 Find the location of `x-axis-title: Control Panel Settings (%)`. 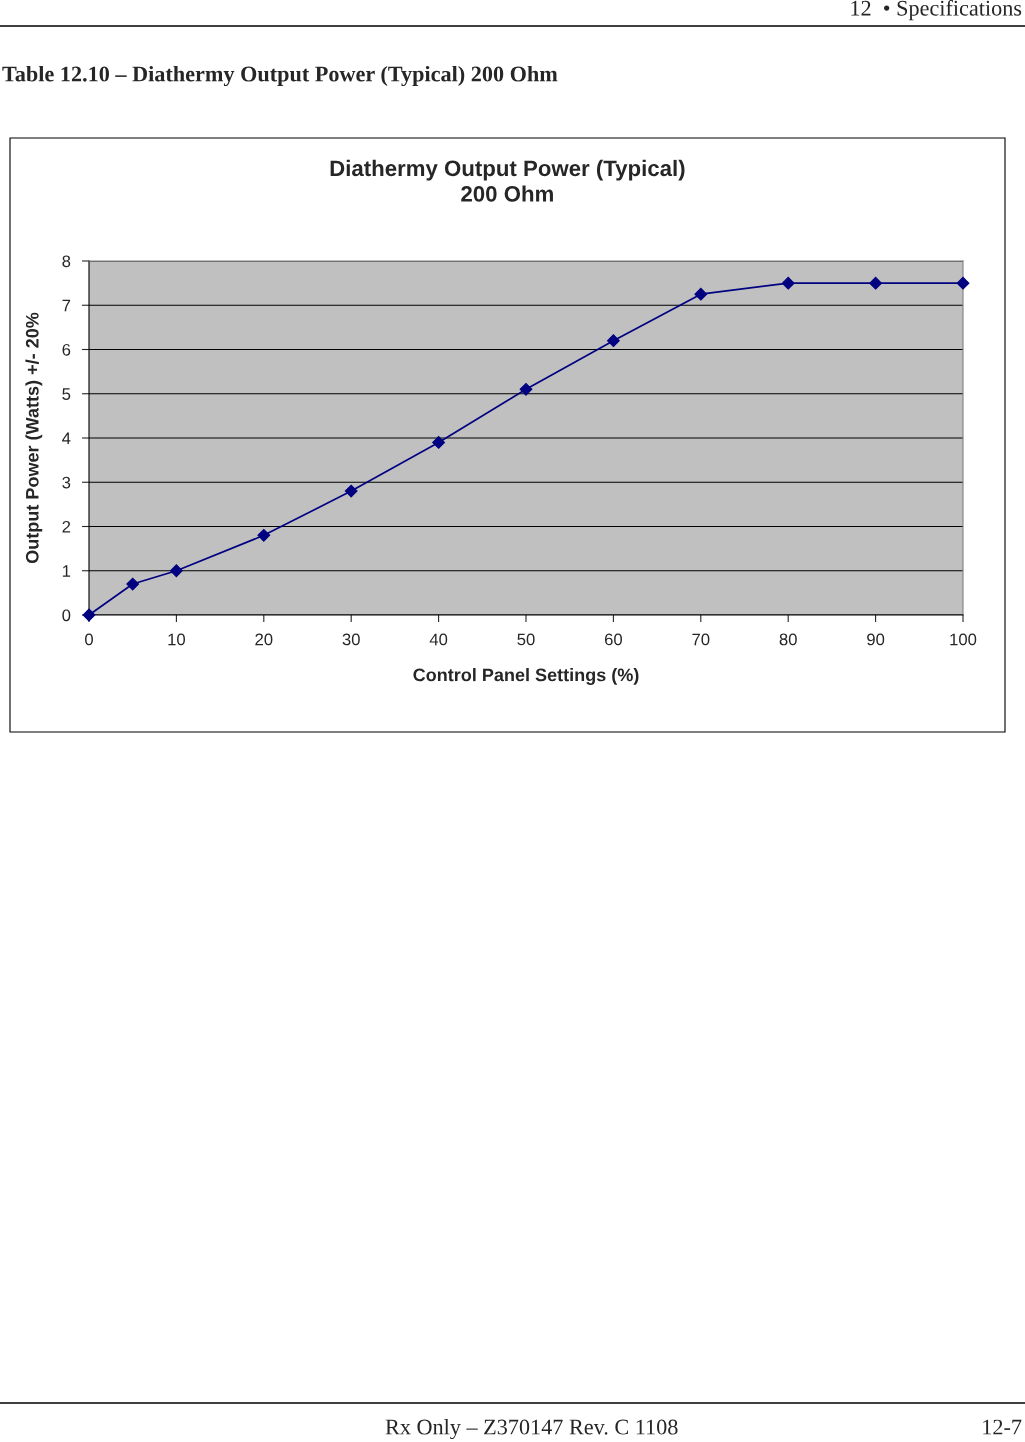

x-axis-title: Control Panel Settings (%) is located at coordinates (526, 676).